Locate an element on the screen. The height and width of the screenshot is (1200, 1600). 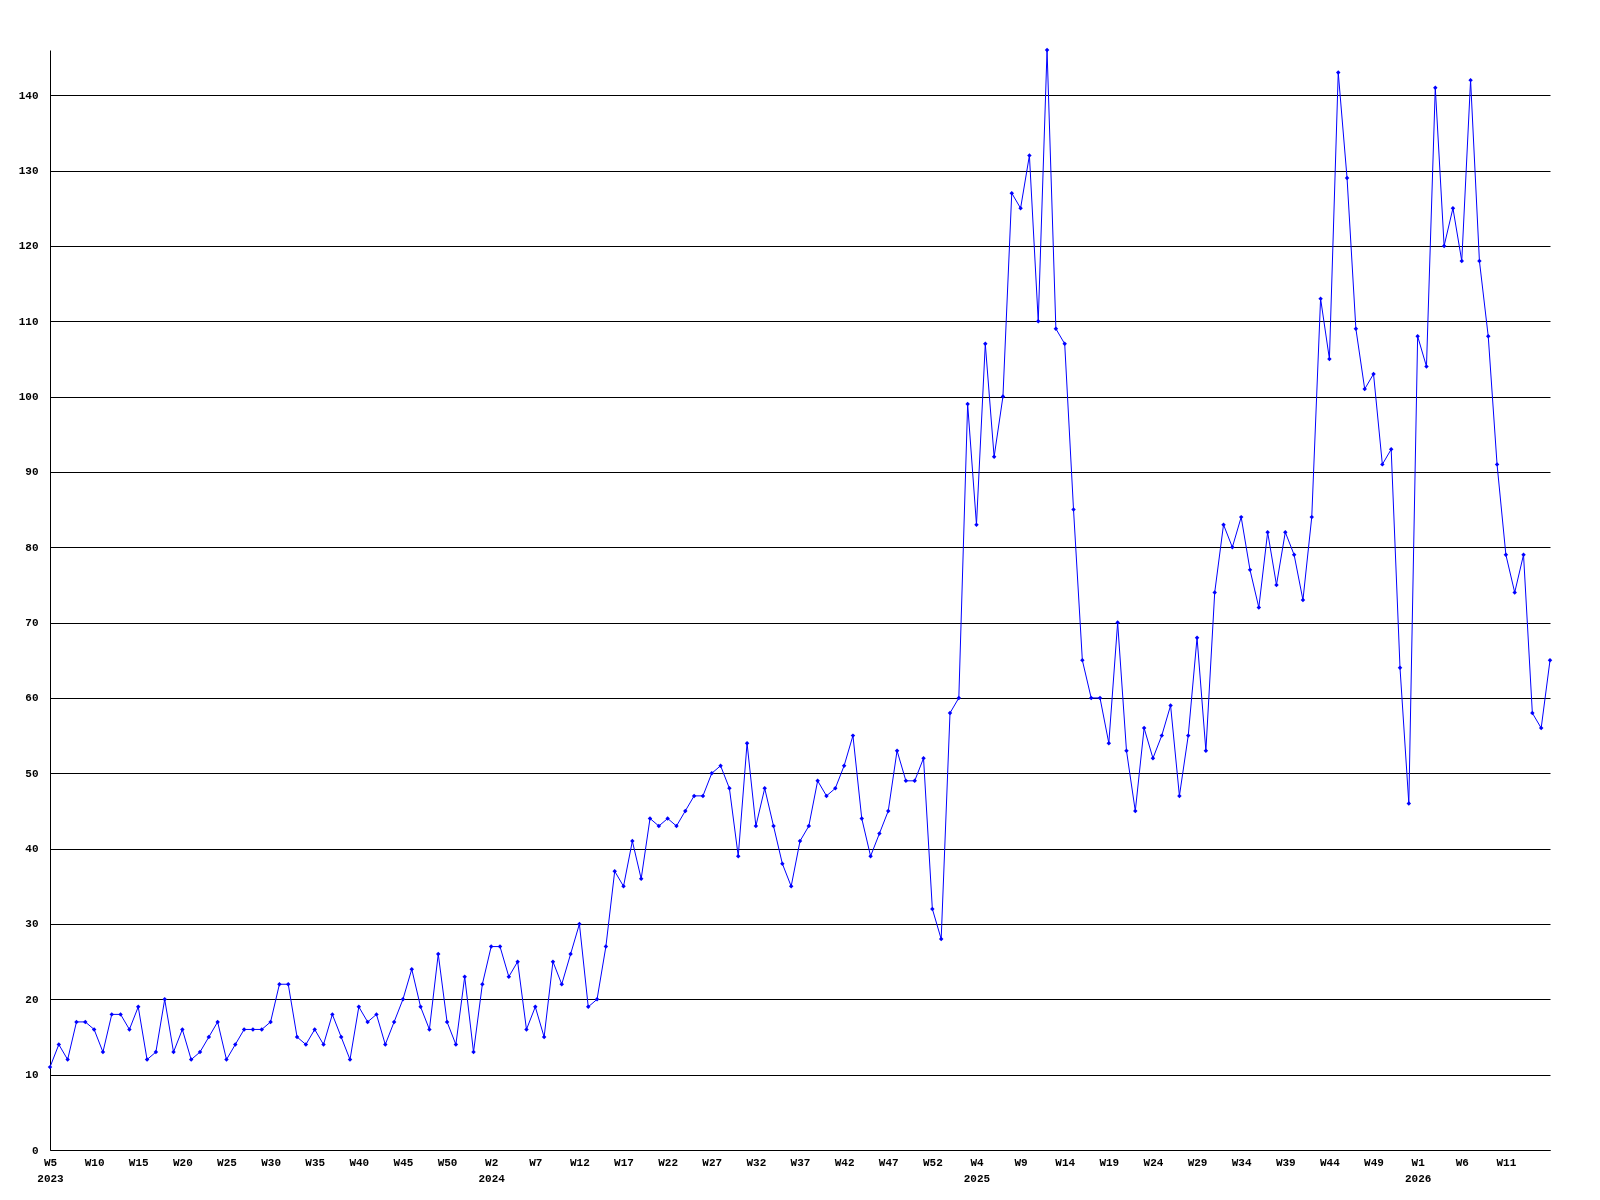
x-tick-label: W5 2023 is located at coordinates (51, 1170).